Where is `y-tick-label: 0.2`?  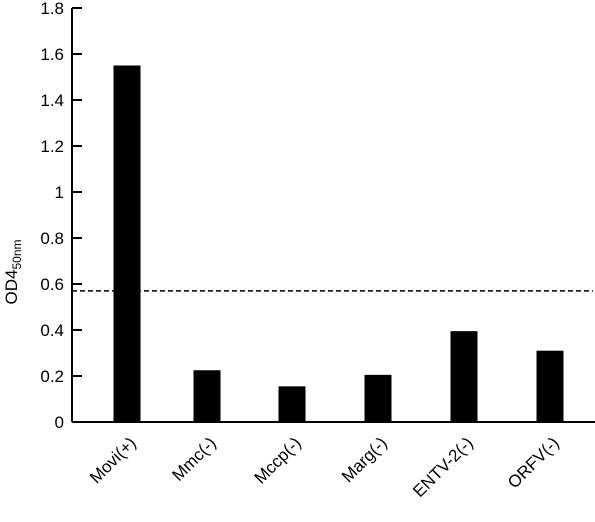
y-tick-label: 0.2 is located at coordinates (52, 376).